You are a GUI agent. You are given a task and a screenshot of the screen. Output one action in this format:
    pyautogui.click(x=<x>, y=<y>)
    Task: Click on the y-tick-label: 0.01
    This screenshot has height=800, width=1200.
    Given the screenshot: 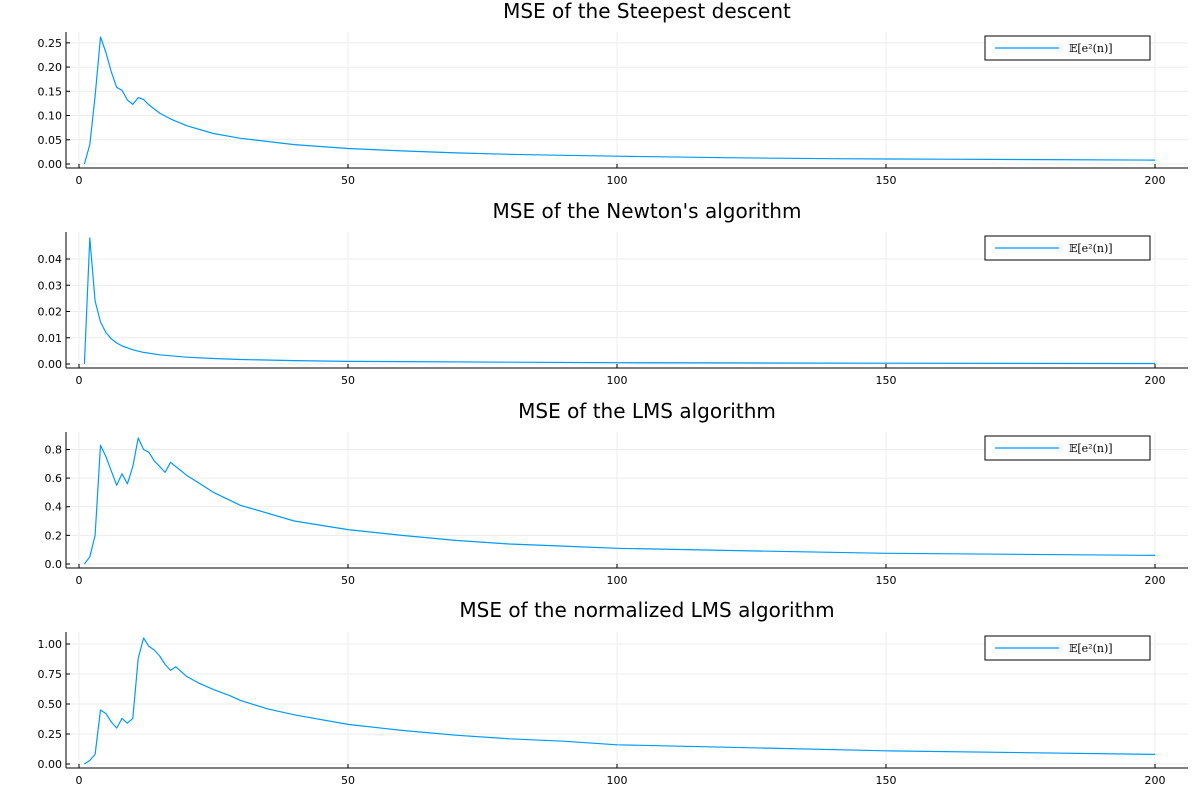 What is the action you would take?
    pyautogui.click(x=50, y=338)
    